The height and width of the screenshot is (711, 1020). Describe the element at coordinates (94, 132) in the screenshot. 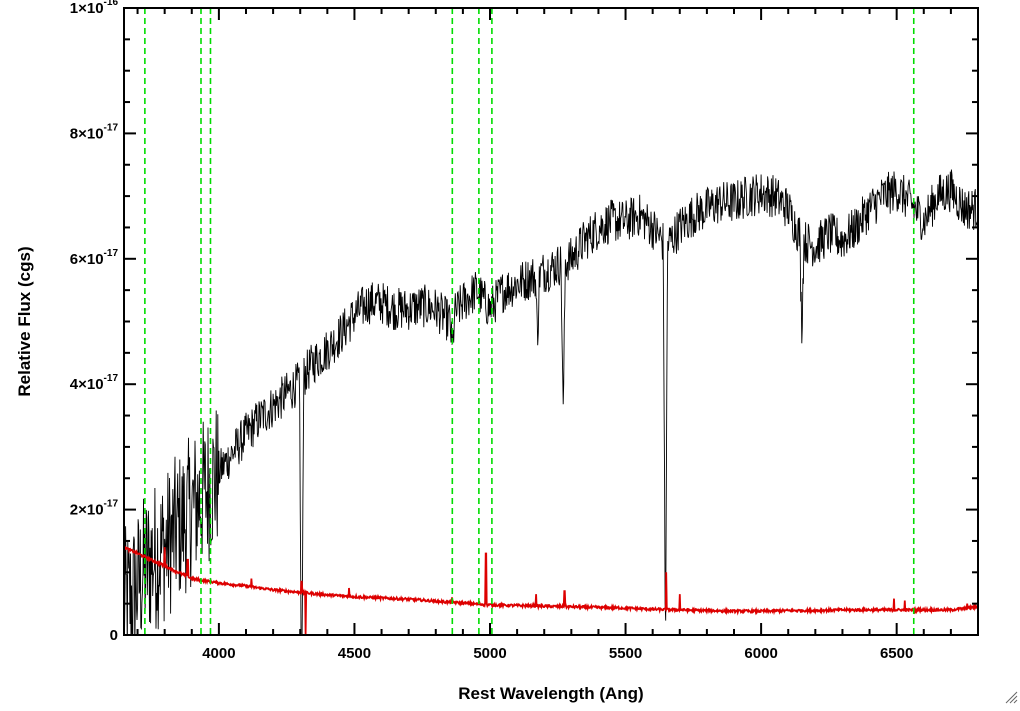

I see `y-tick-label: 8×10⁻¹⁷` at that location.